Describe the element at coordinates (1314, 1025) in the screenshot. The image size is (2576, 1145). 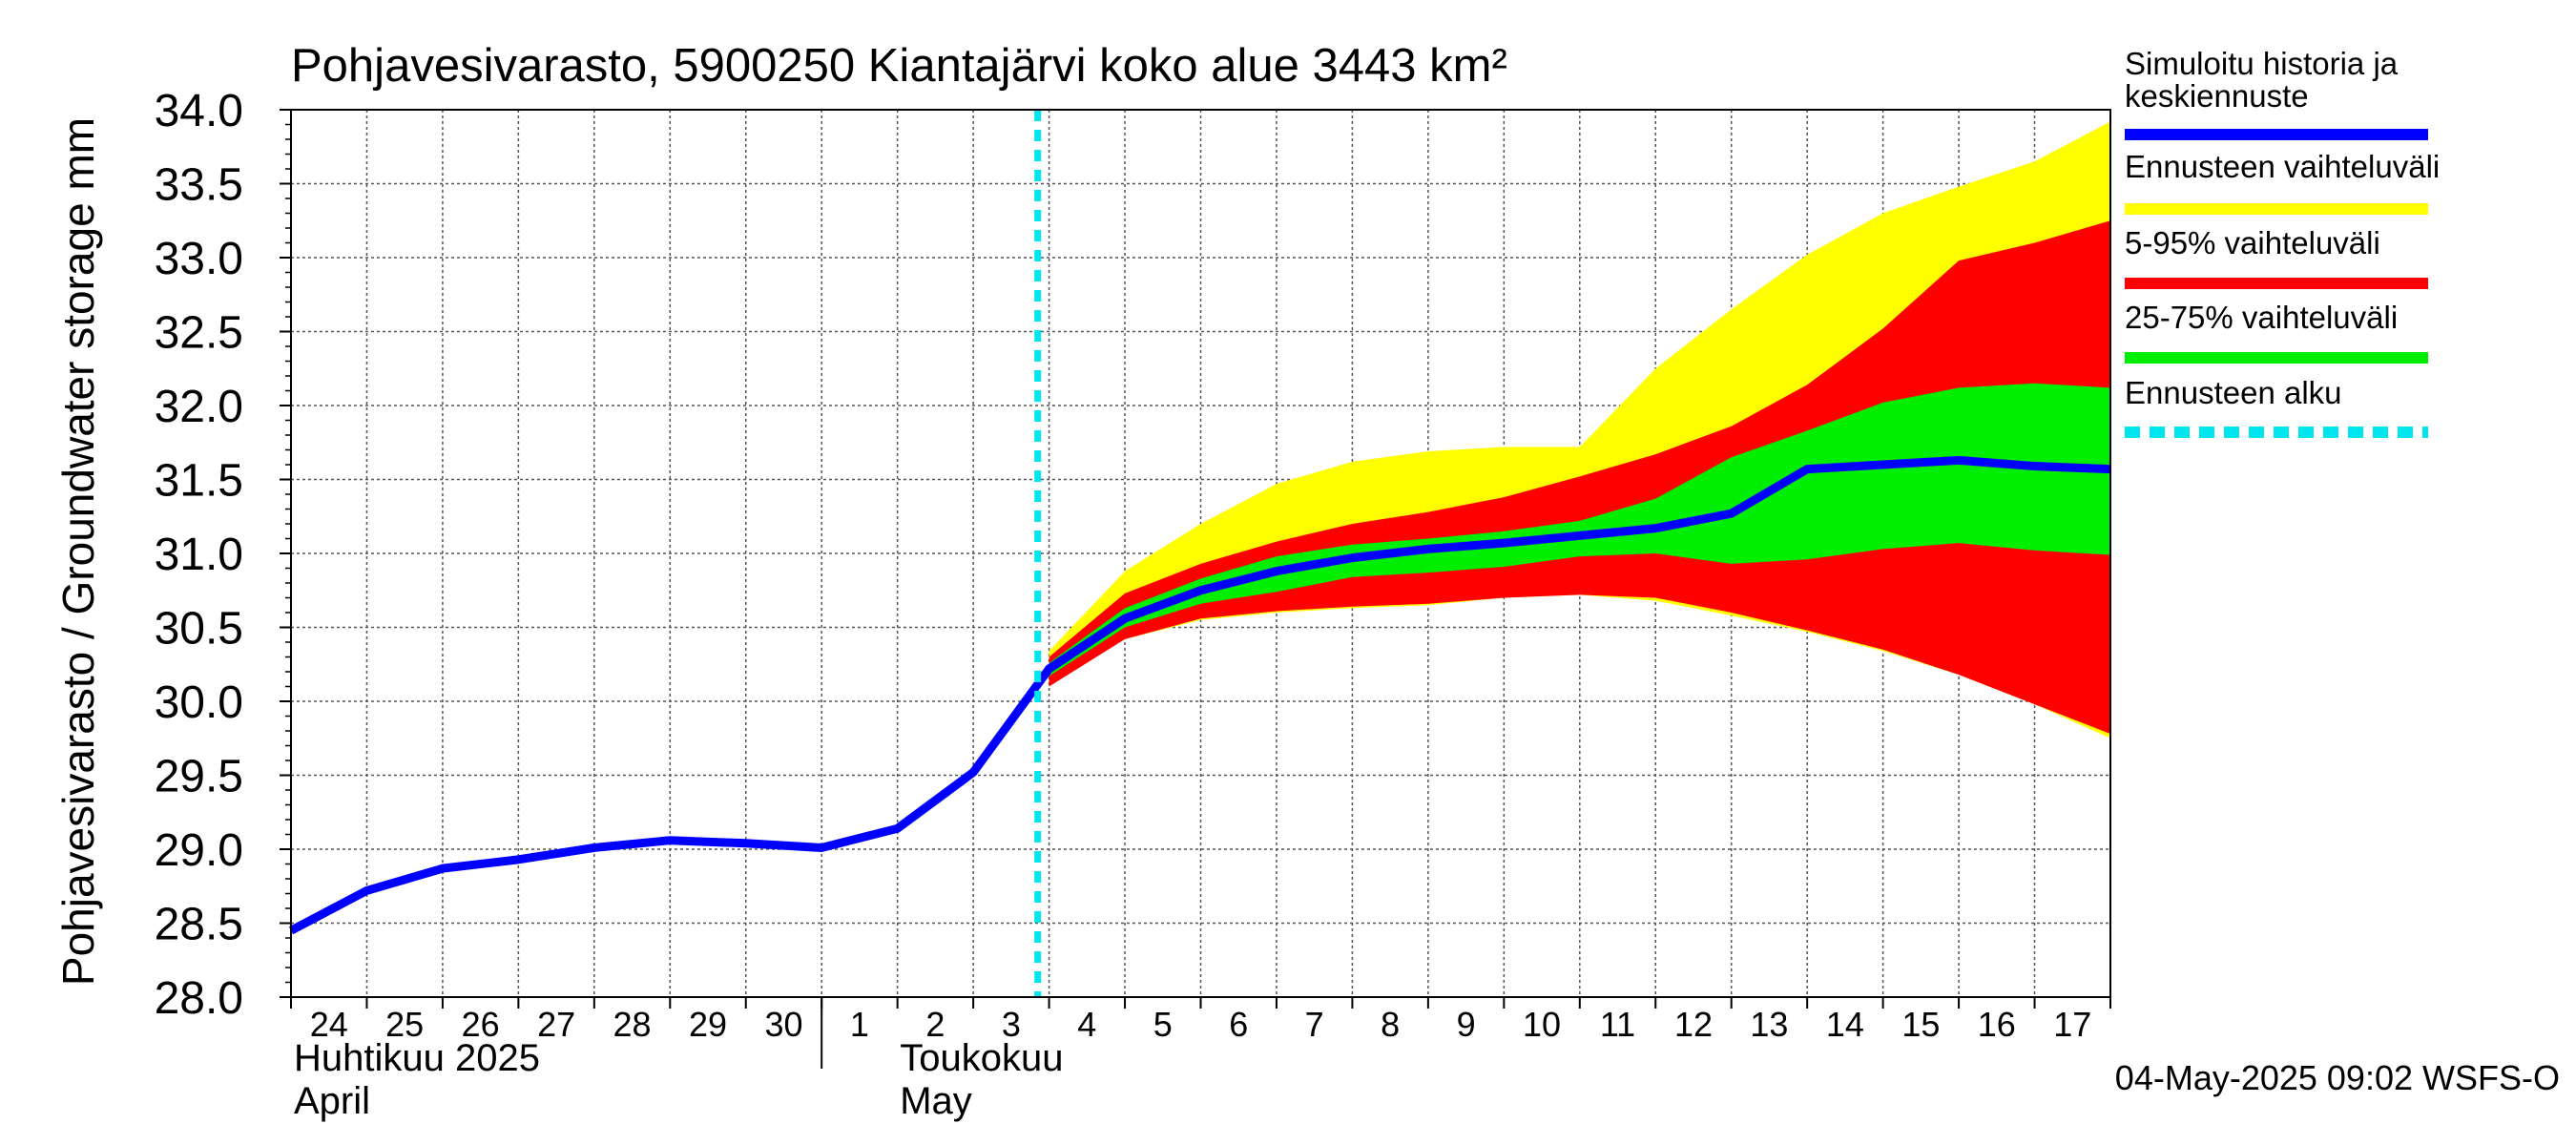
I see `x-day-label: 7` at that location.